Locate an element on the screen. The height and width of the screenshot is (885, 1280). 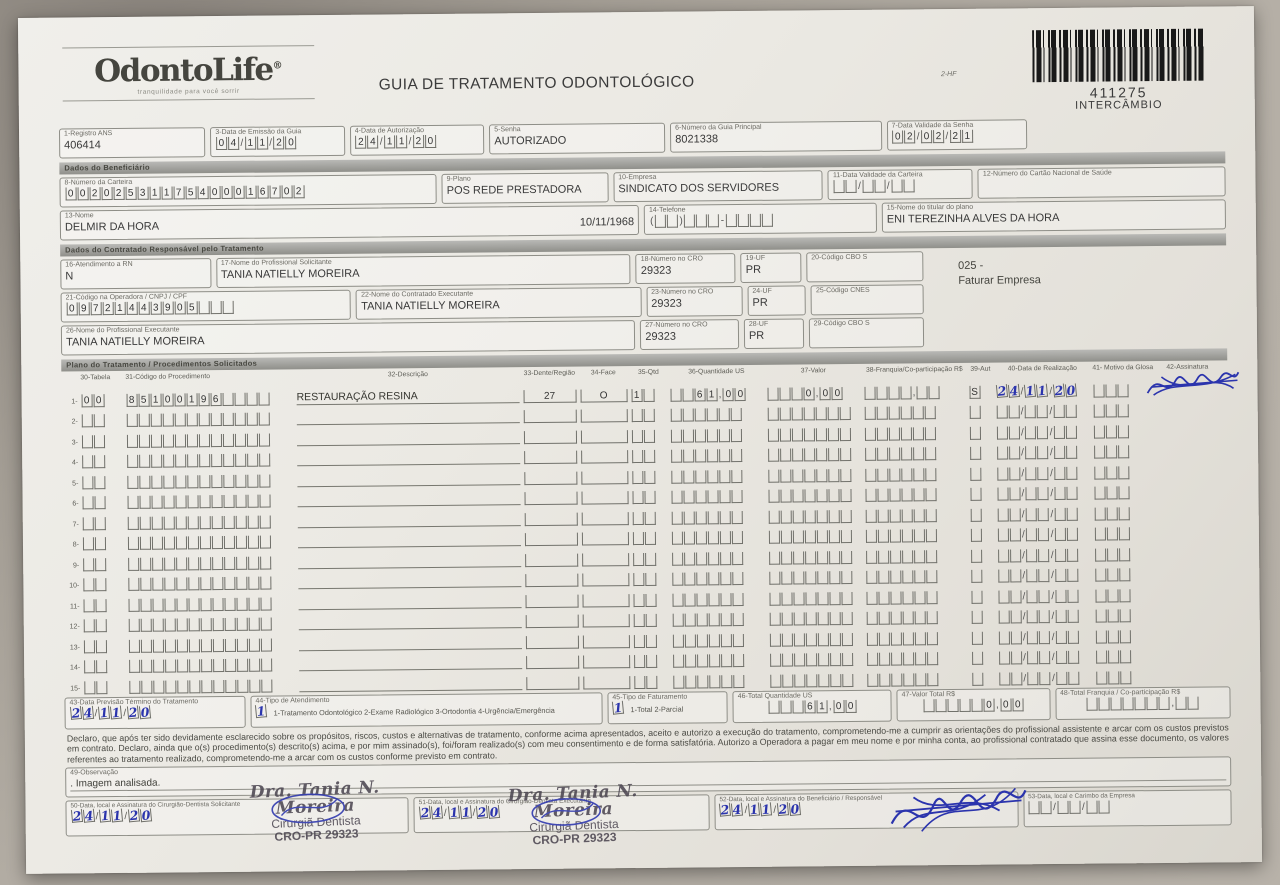
field-cro-executante: 23-Número no CRO 29323 is located at coordinates (694, 301).